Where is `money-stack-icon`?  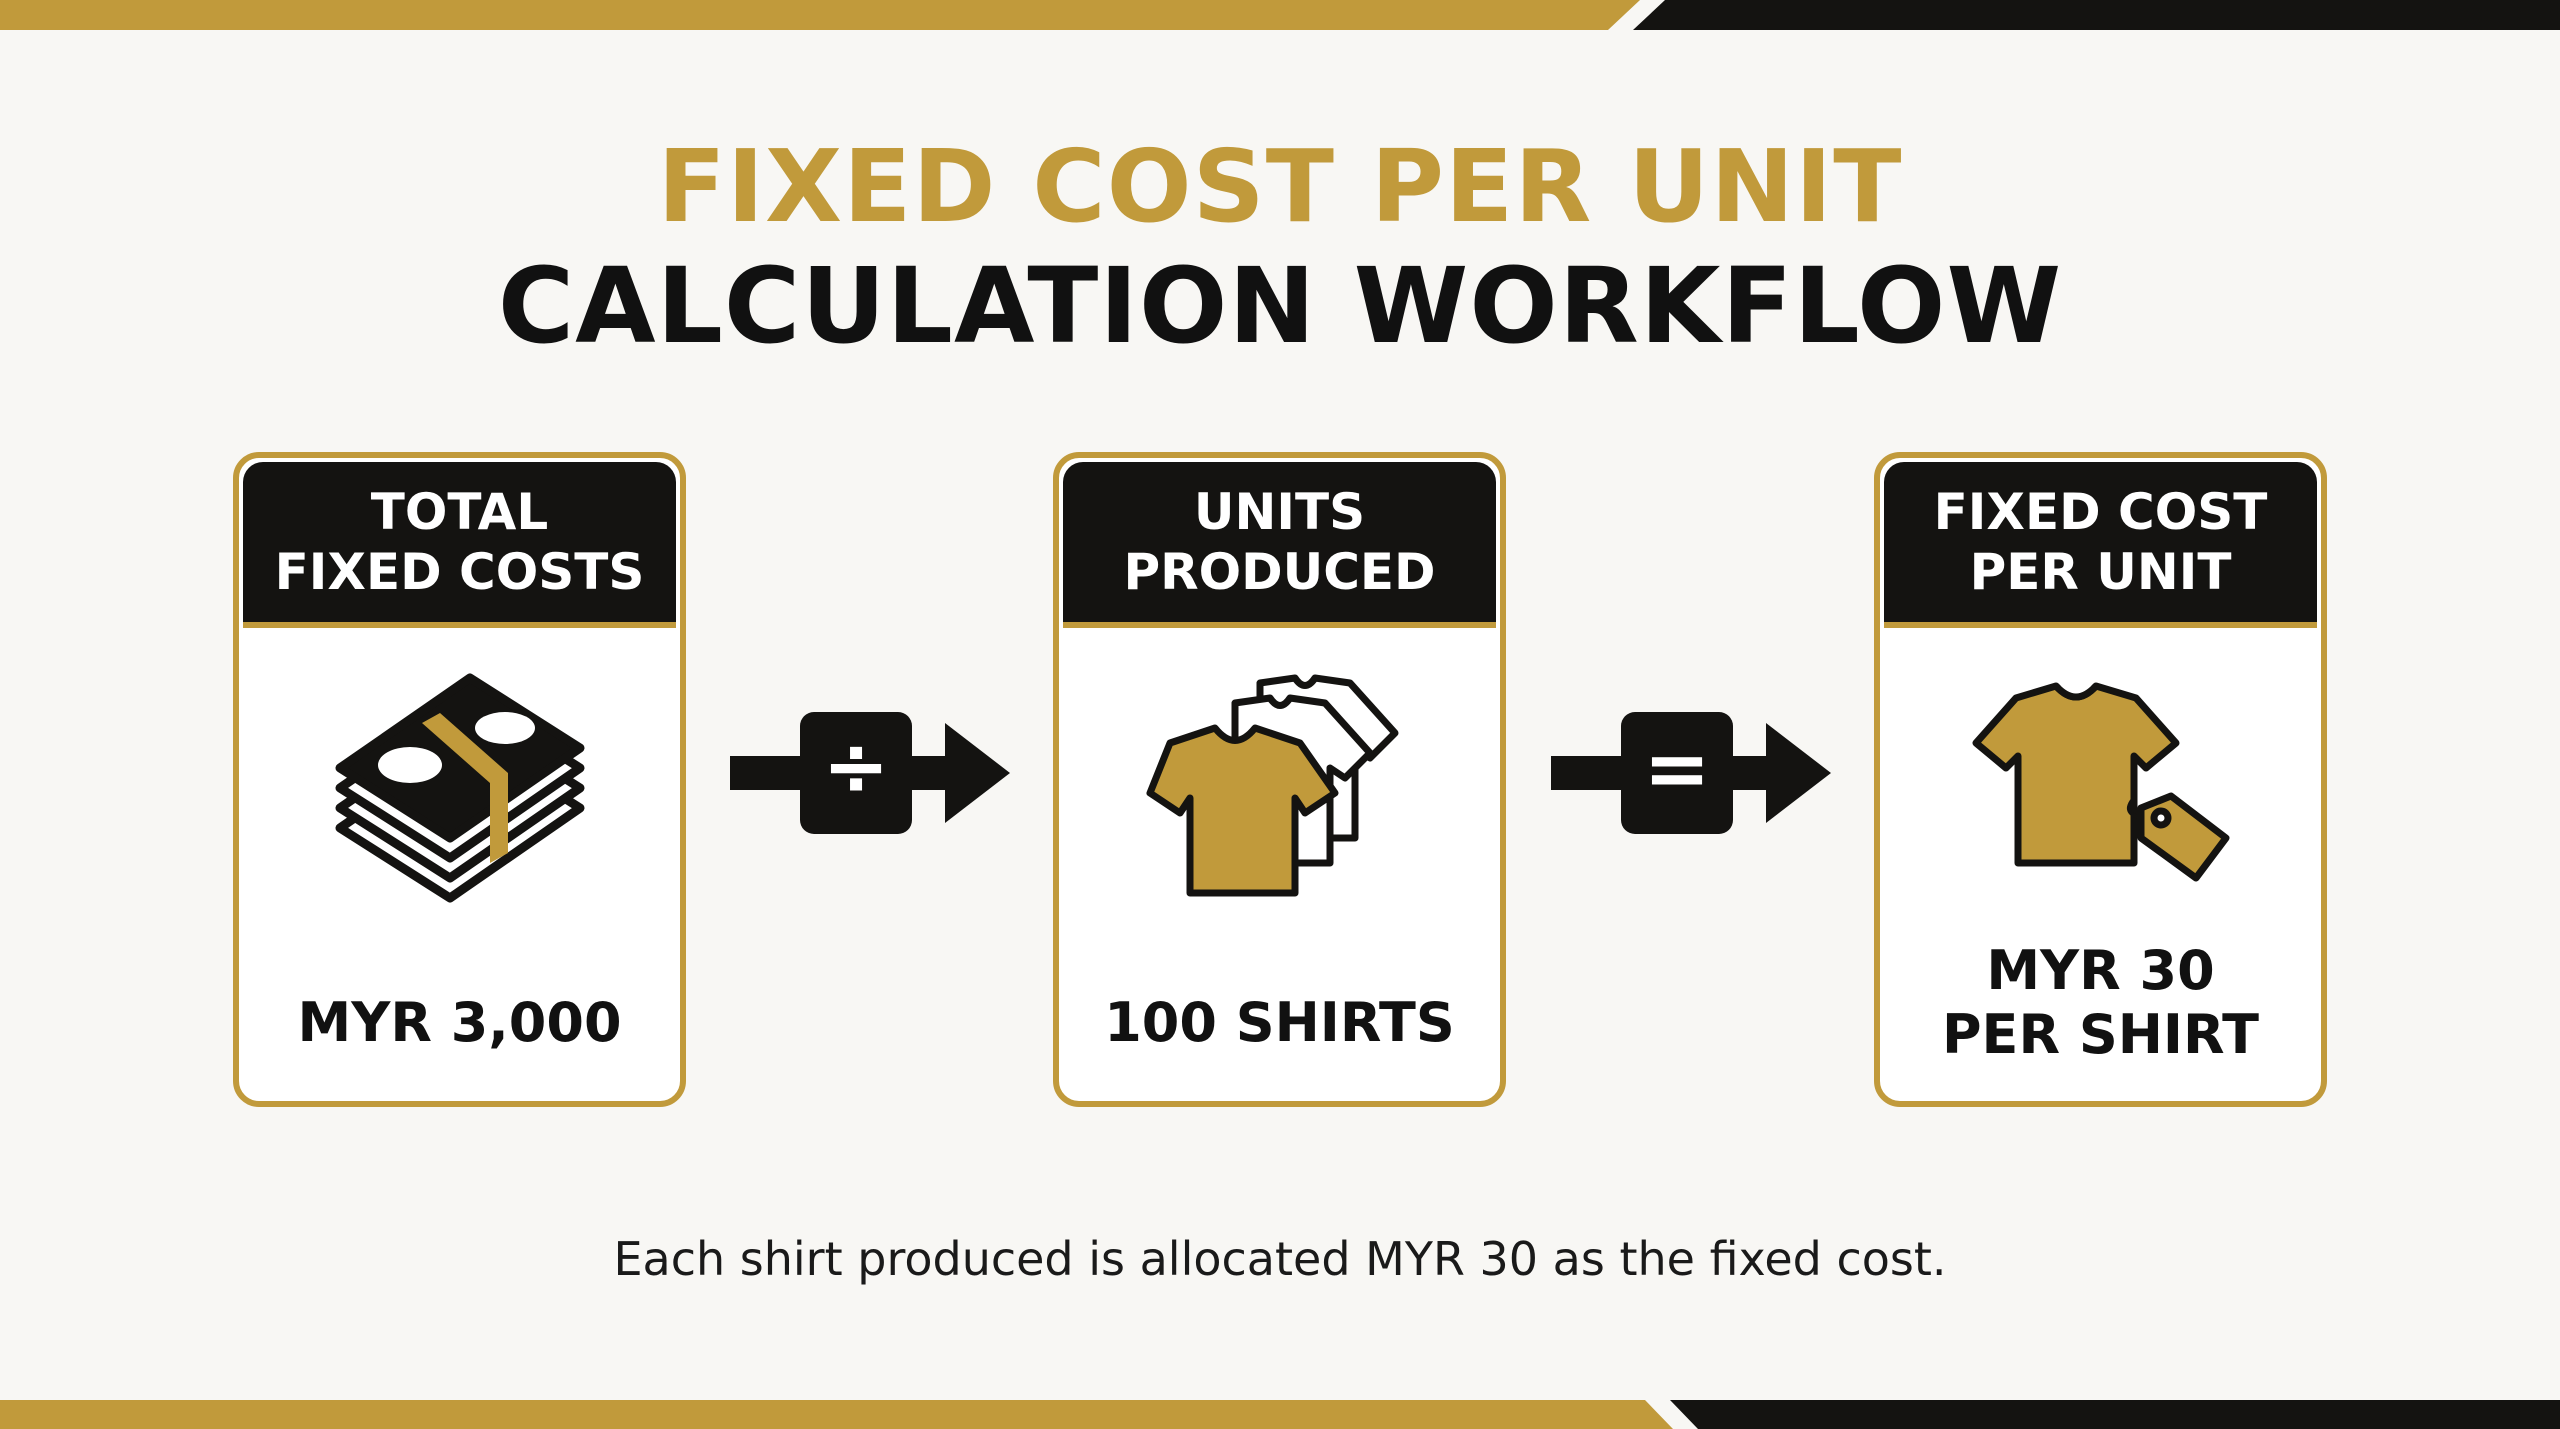 money-stack-icon is located at coordinates (459, 788).